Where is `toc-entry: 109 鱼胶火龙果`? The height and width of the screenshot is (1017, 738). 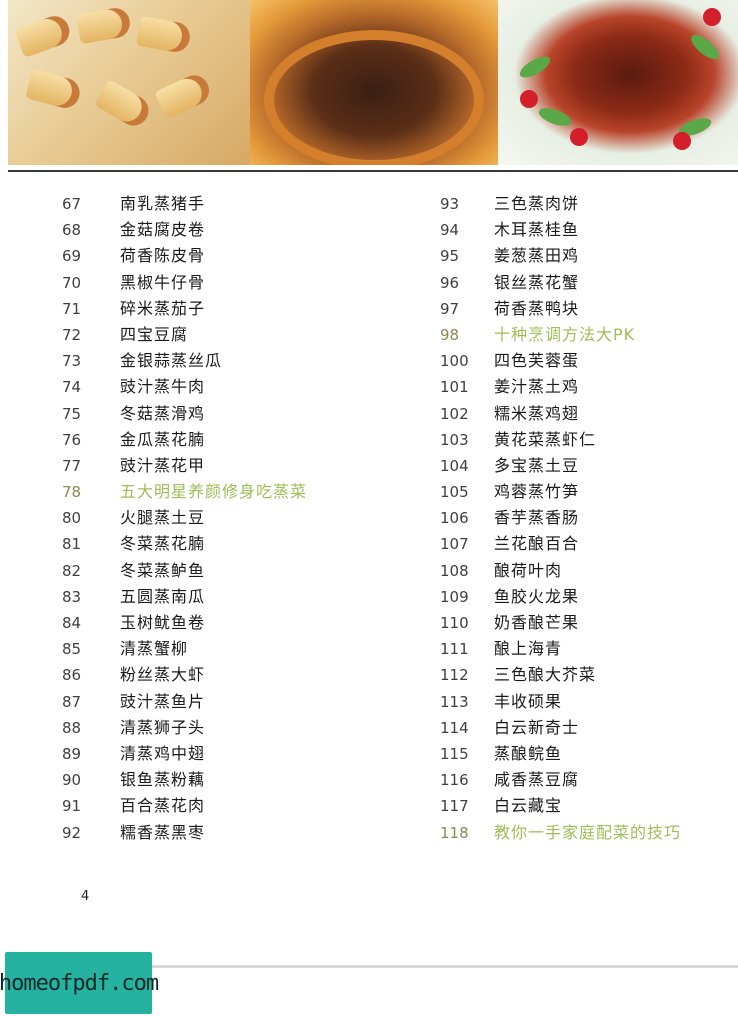
toc-entry: 109 鱼胶火龙果 is located at coordinates (560, 599).